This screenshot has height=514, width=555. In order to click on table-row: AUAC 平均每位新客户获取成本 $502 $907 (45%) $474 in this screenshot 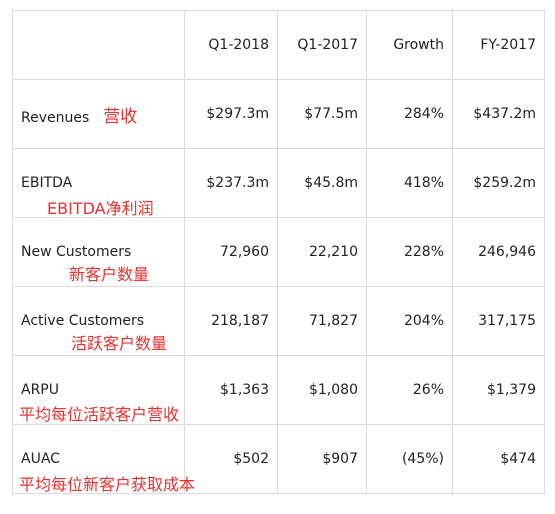, I will do `click(278, 459)`.